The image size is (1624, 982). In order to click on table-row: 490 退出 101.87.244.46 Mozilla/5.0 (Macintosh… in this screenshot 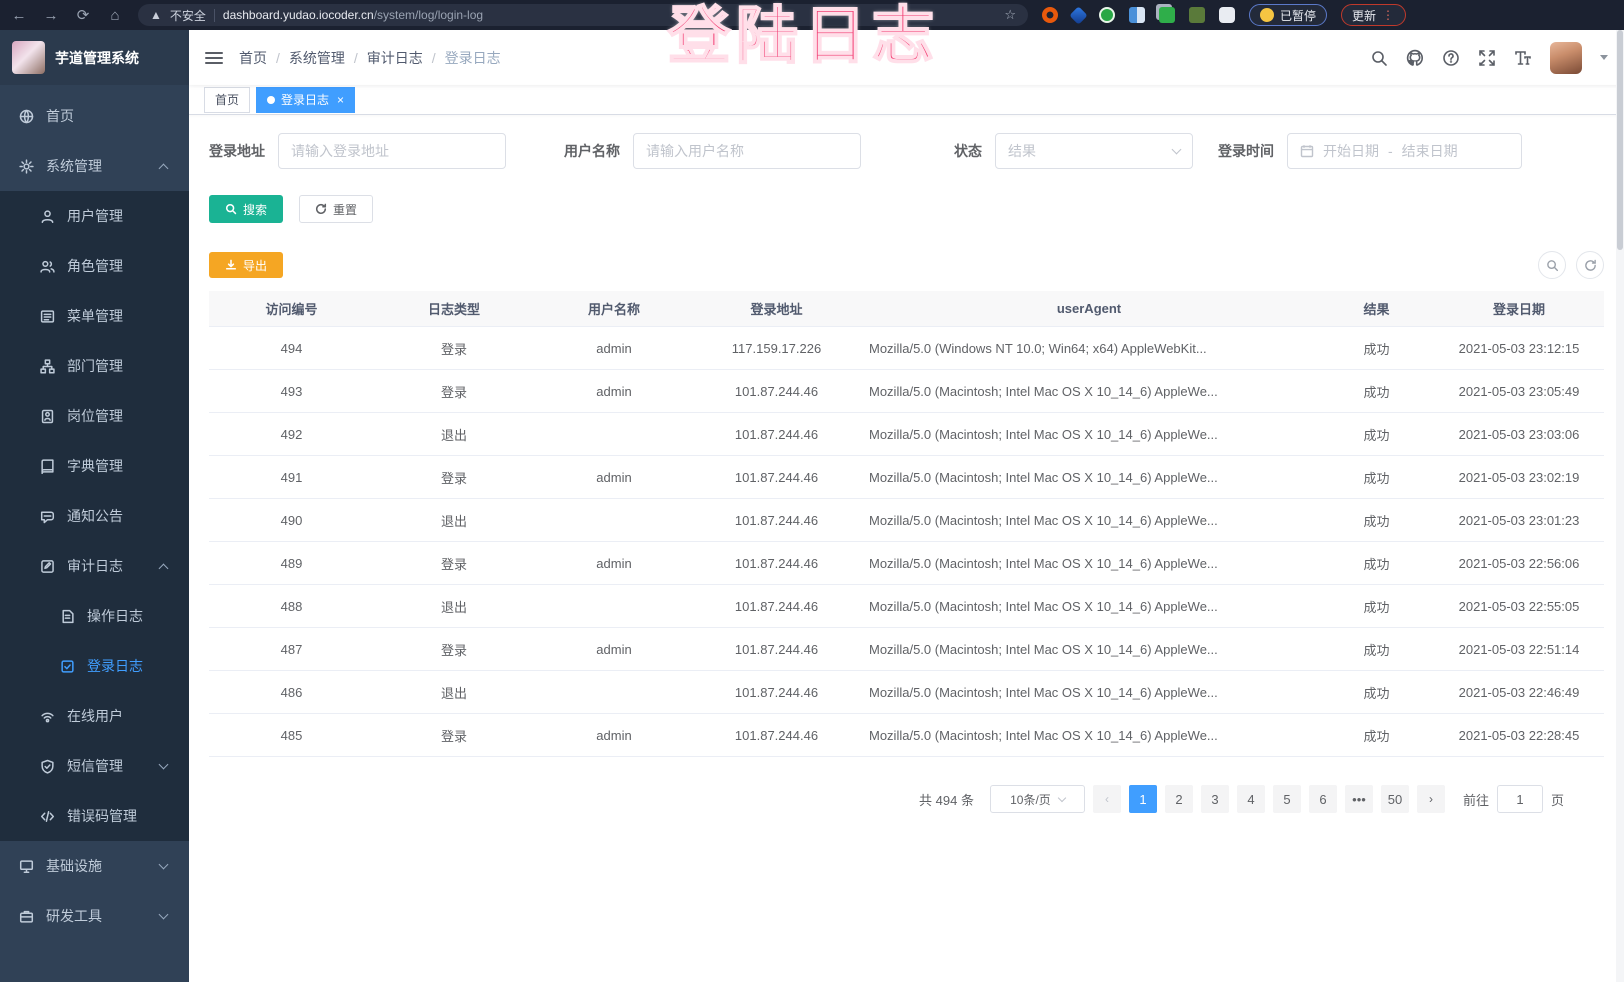, I will do `click(906, 520)`.